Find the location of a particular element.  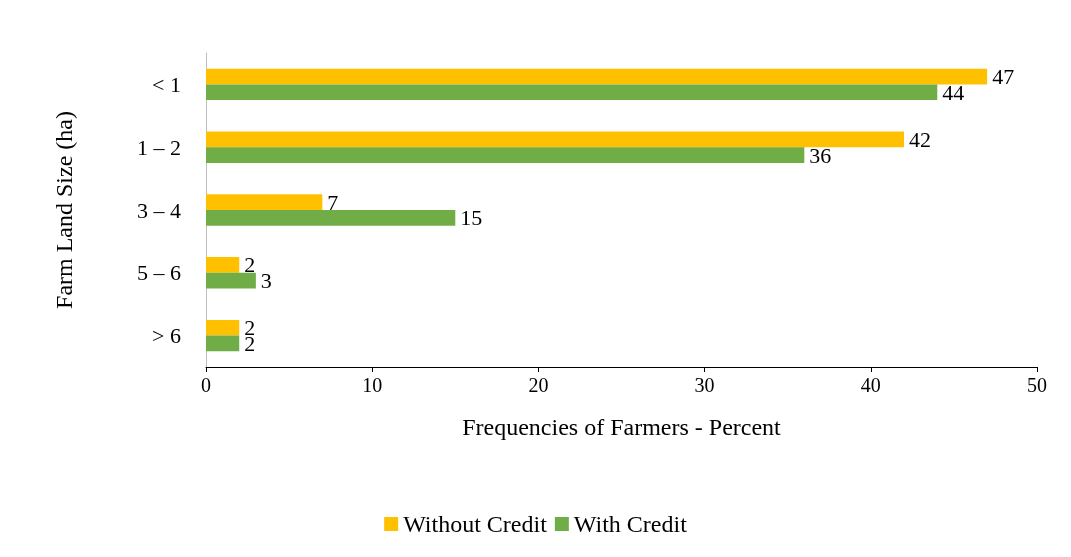

data-label: 42 is located at coordinates (920, 139).